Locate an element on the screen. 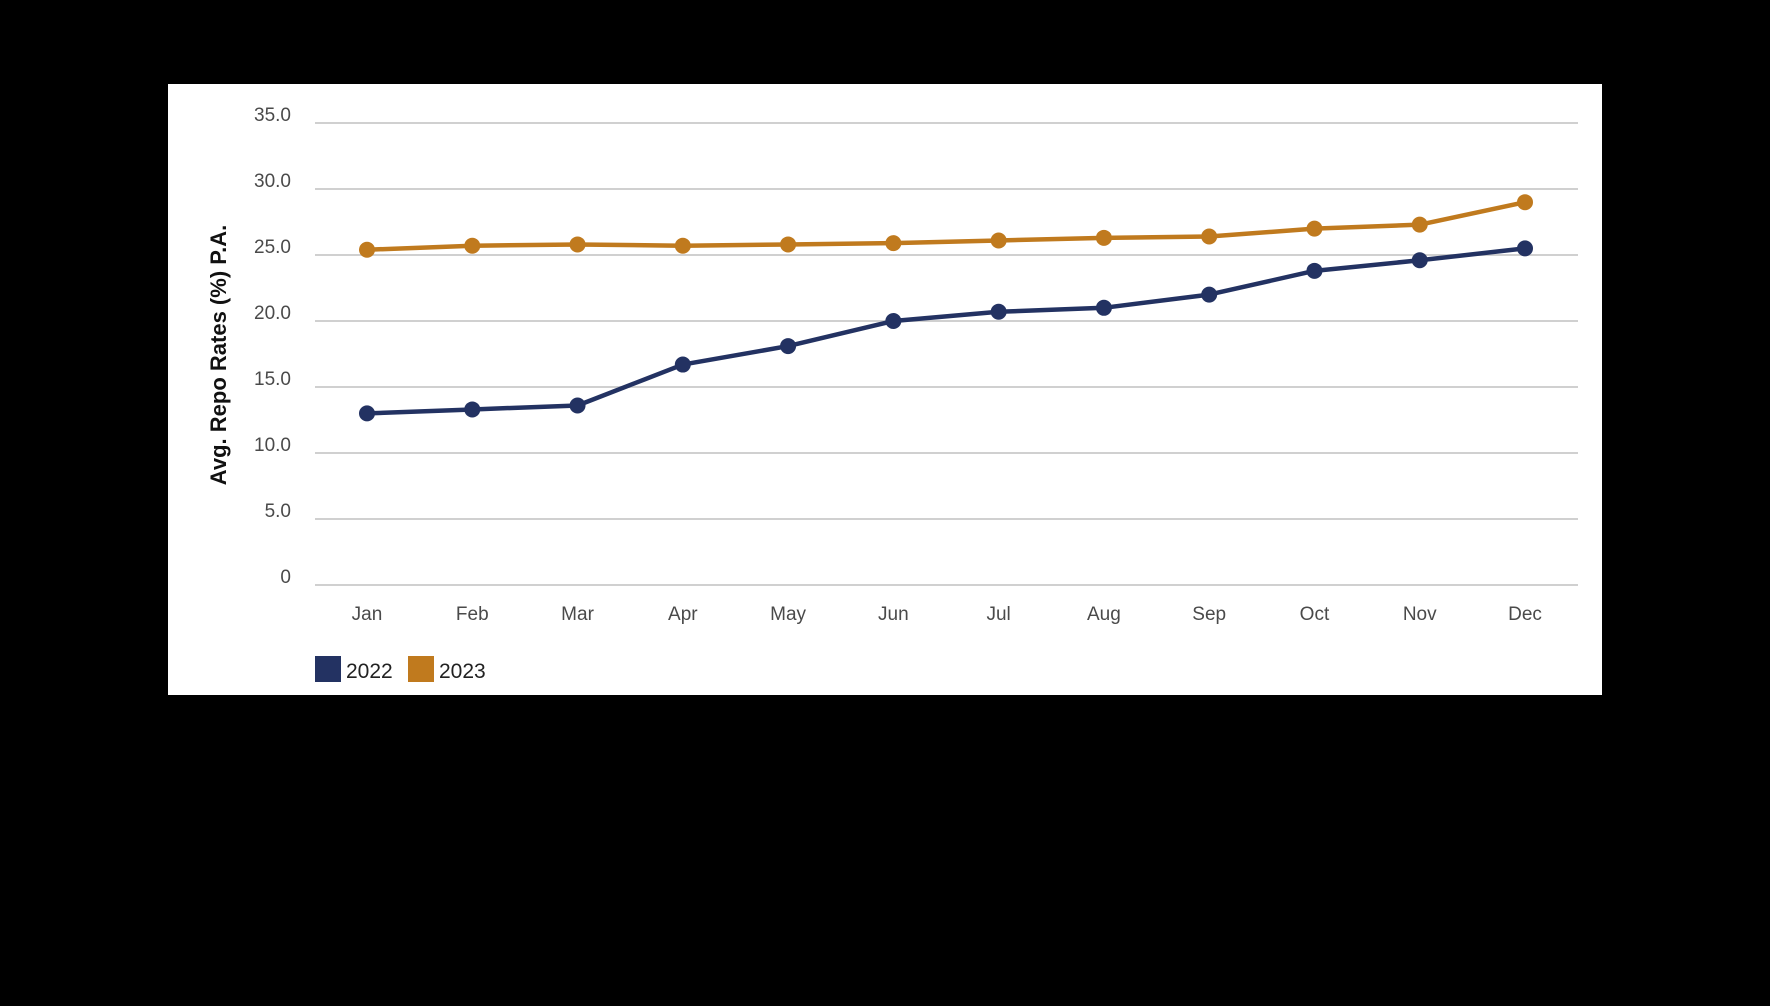 Image resolution: width=1770 pixels, height=1006 pixels. legend-item-2023: 2023 is located at coordinates (447, 669).